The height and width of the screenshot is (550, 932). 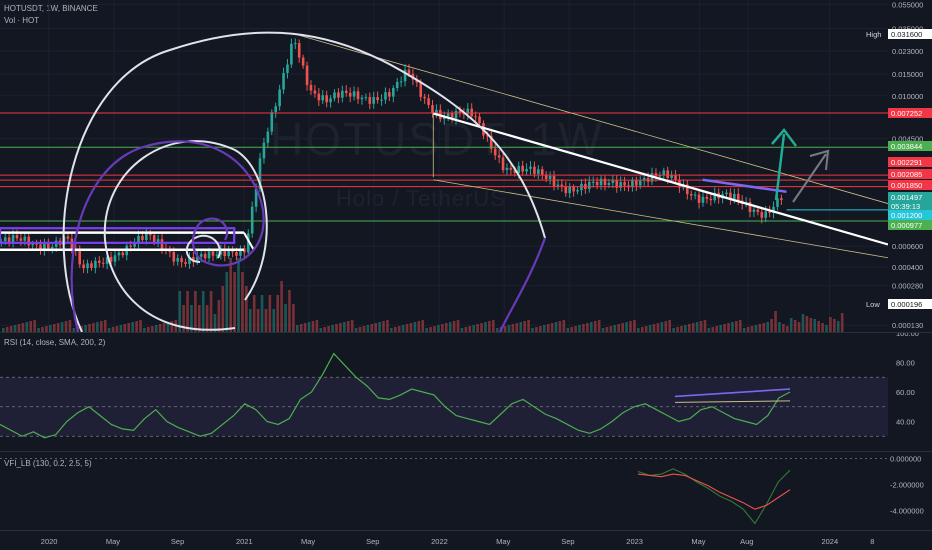 What do you see at coordinates (634, 541) in the screenshot?
I see `time-tick-label: 2023` at bounding box center [634, 541].